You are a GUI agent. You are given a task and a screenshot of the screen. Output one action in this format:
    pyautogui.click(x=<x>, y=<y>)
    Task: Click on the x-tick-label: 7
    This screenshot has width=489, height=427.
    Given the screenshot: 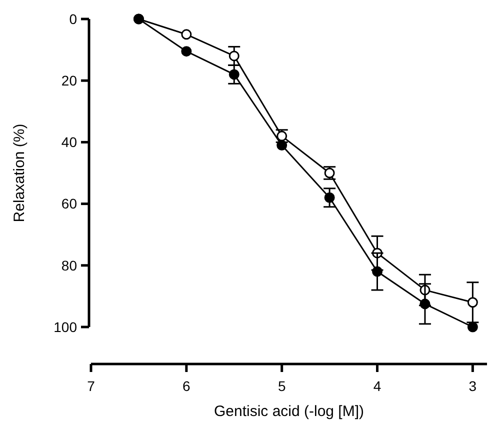 What is the action you would take?
    pyautogui.click(x=91, y=386)
    